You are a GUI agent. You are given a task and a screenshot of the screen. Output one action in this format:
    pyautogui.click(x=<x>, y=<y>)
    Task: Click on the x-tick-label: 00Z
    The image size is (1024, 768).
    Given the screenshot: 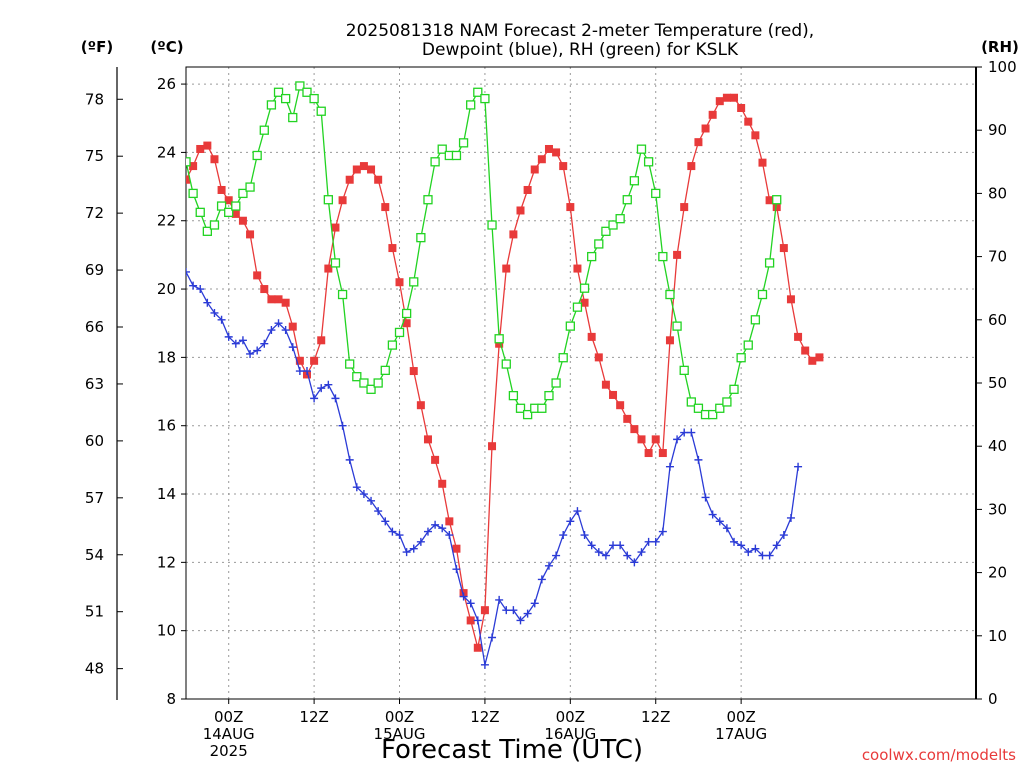 What is the action you would take?
    pyautogui.click(x=228, y=717)
    